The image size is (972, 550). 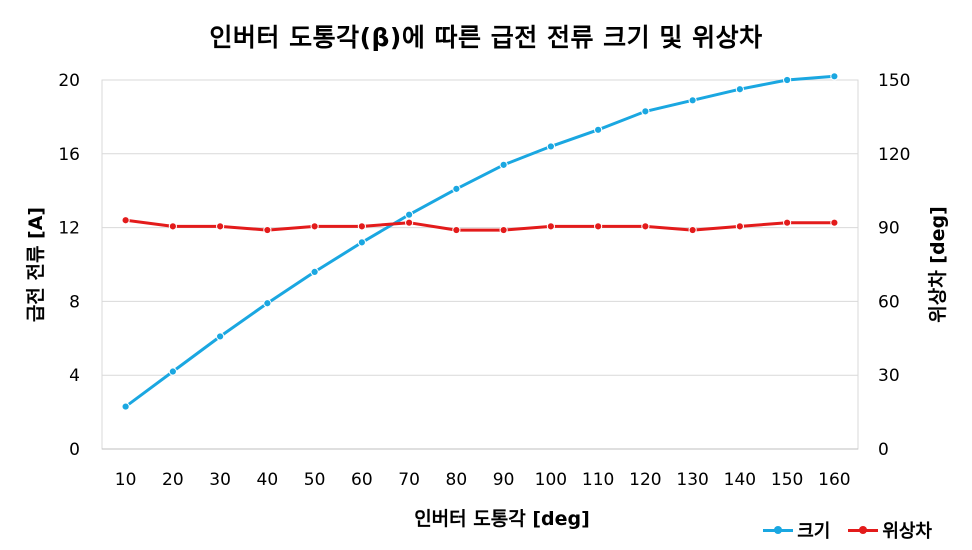 I want to click on x-tick-label: 150, so click(x=787, y=480).